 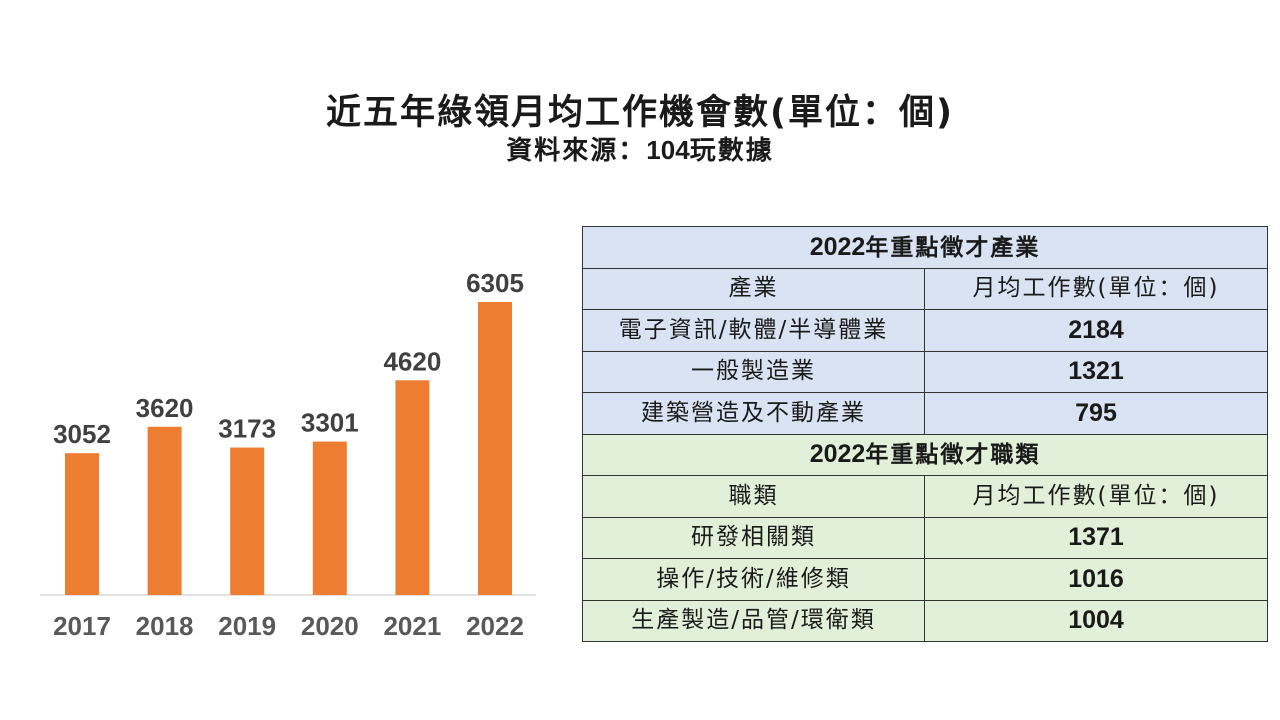 What do you see at coordinates (1096, 496) in the screenshot?
I see `job-value-col-header: 月均工作數(單位：個)` at bounding box center [1096, 496].